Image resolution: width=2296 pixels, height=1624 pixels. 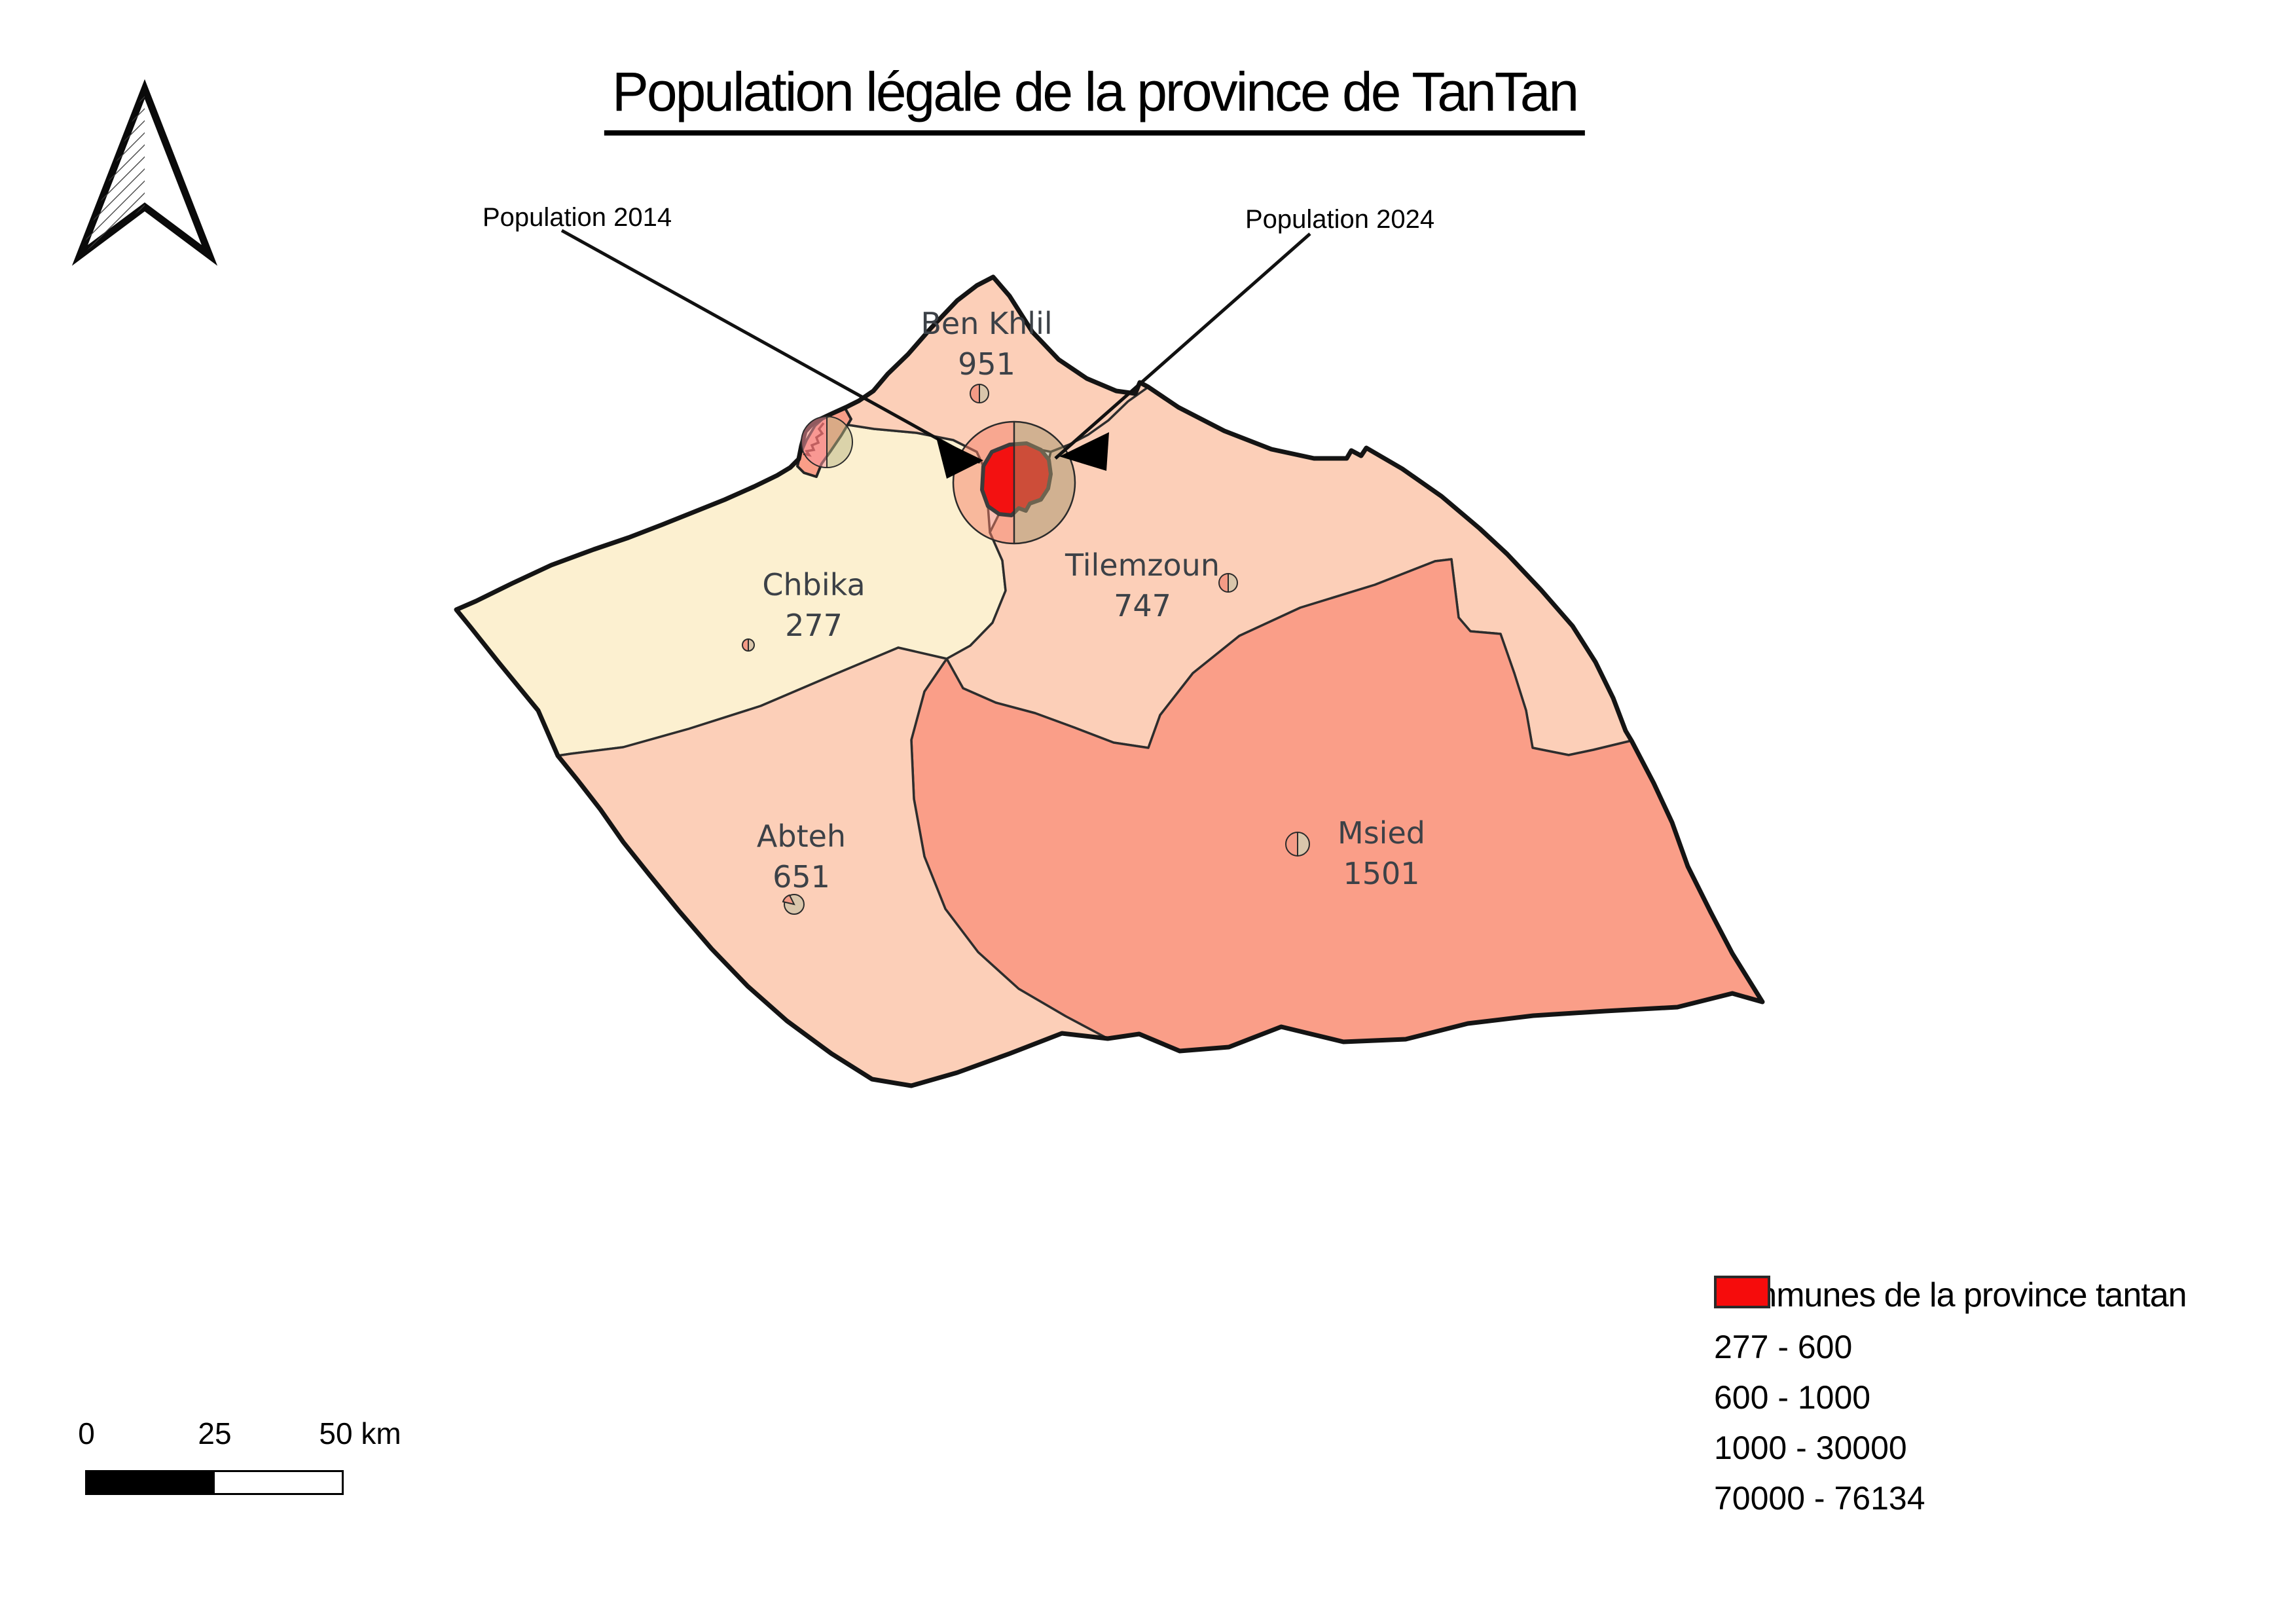 I want to click on legend-label: 277 - 600, so click(x=1783, y=1347).